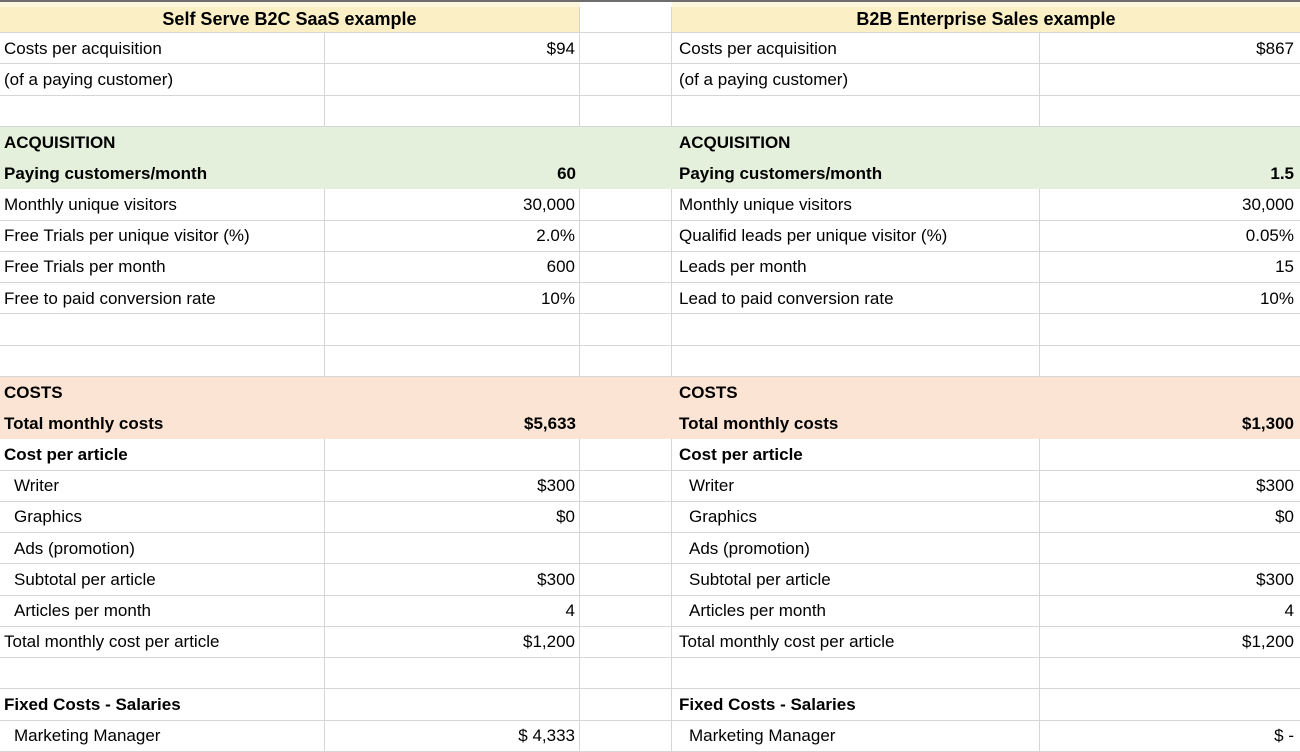  Describe the element at coordinates (33, 392) in the screenshot. I see `cell-label: COSTS` at that location.